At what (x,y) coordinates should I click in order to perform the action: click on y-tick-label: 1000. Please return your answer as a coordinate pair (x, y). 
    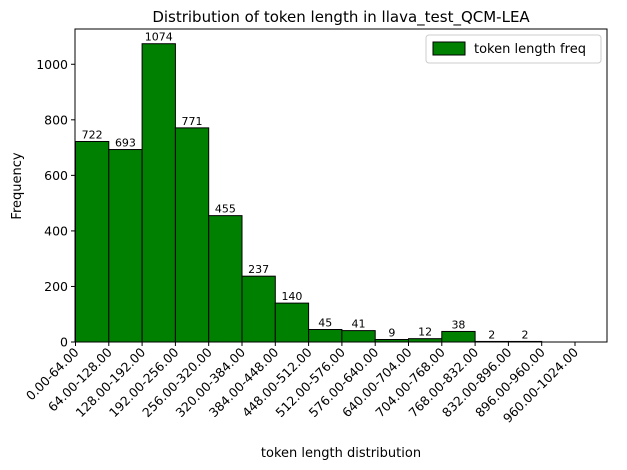
    Looking at the image, I should click on (52, 64).